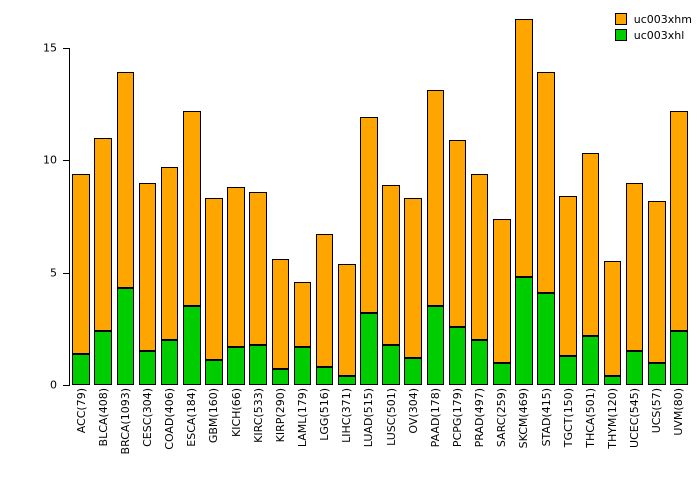  Describe the element at coordinates (612, 418) in the screenshot. I see `x-tick-label-text: THYM(120)` at that location.